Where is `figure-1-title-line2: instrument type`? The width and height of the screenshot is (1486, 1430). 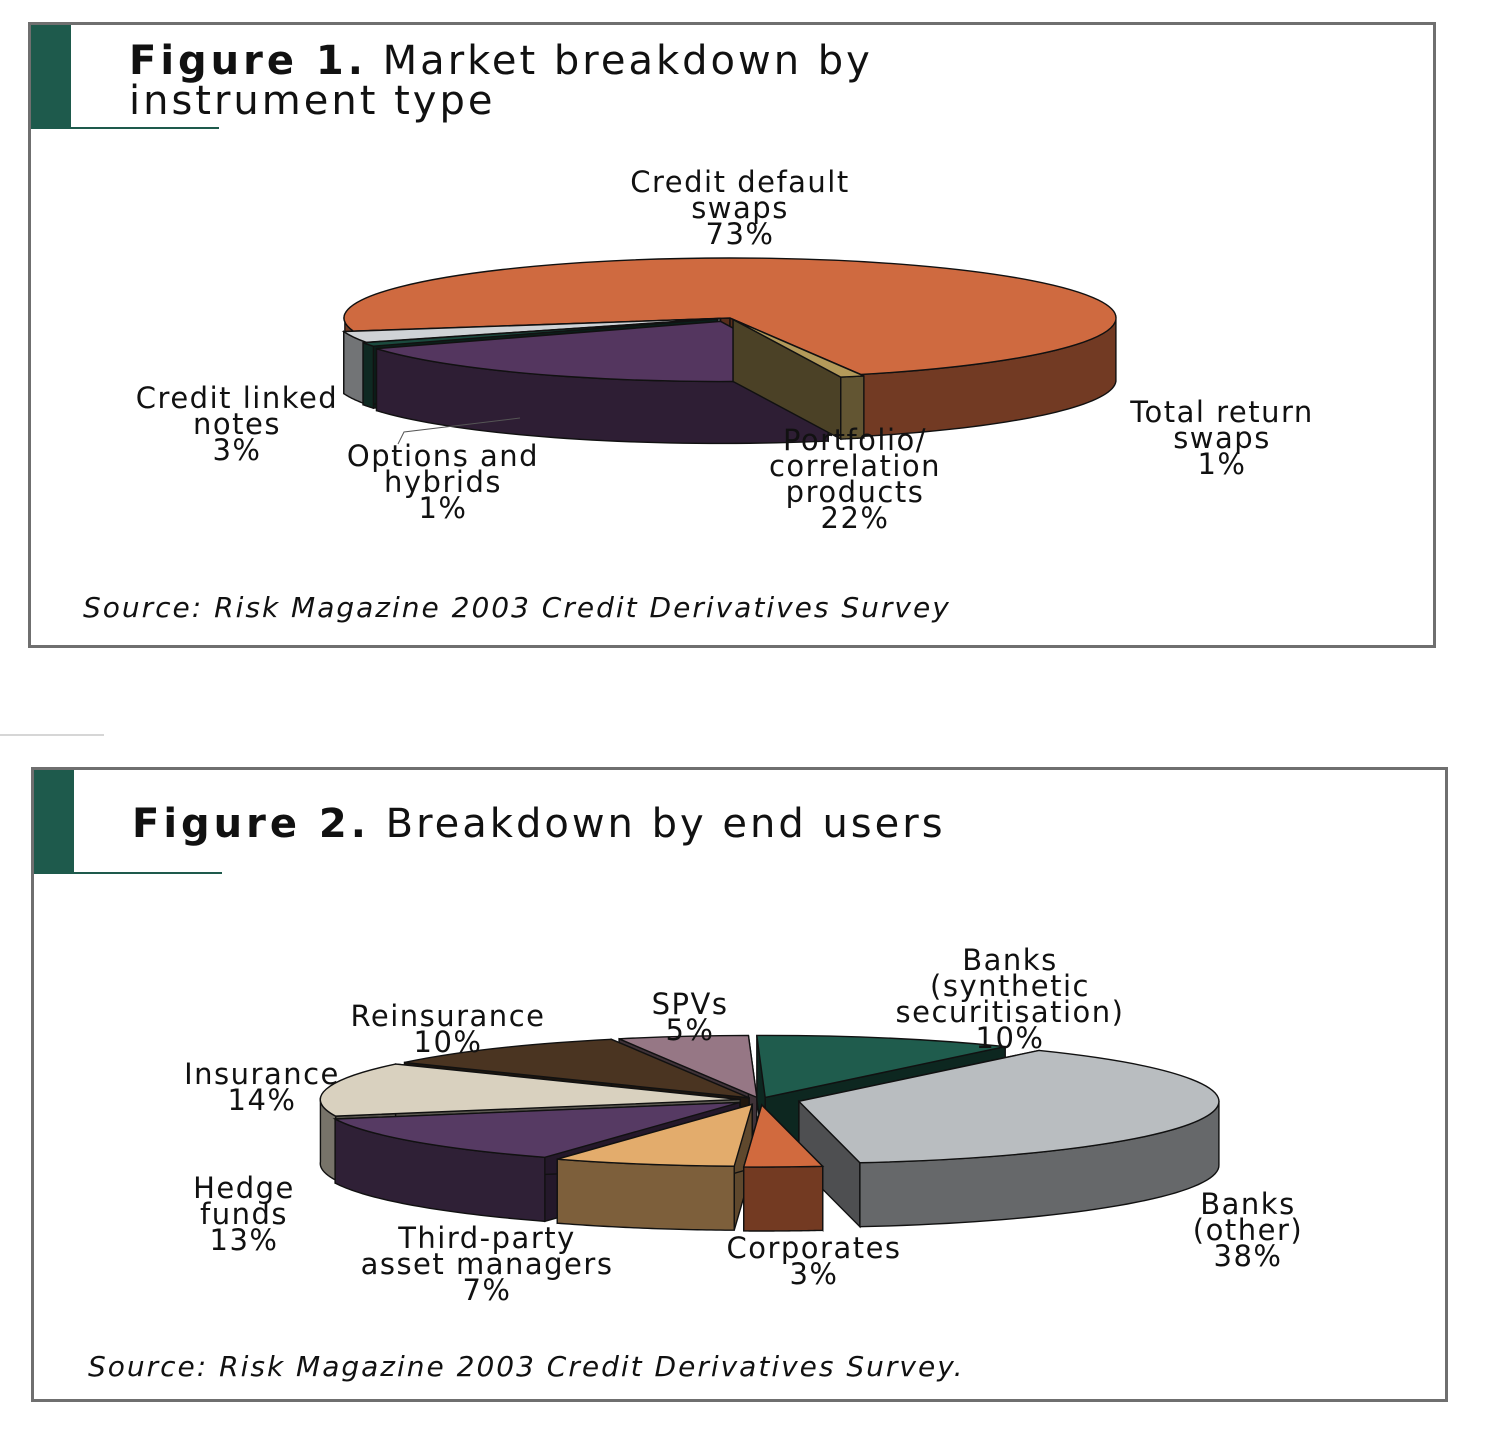
figure-1-title-line2: instrument type is located at coordinates (312, 101).